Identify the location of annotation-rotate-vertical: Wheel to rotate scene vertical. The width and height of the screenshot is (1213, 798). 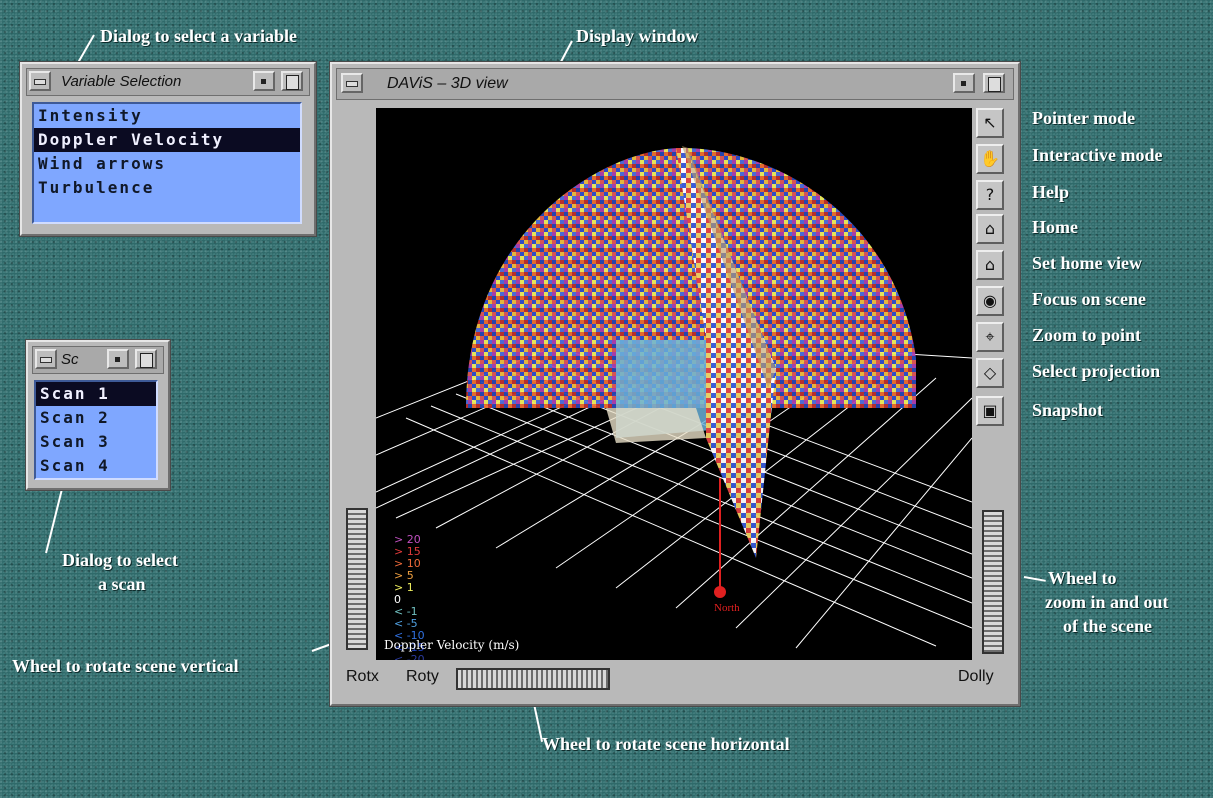
(125, 666).